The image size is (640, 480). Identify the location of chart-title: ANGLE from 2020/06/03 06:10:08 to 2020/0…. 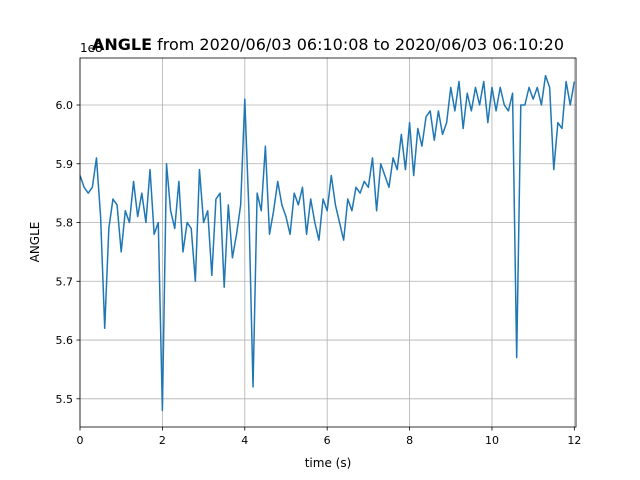
(328, 44).